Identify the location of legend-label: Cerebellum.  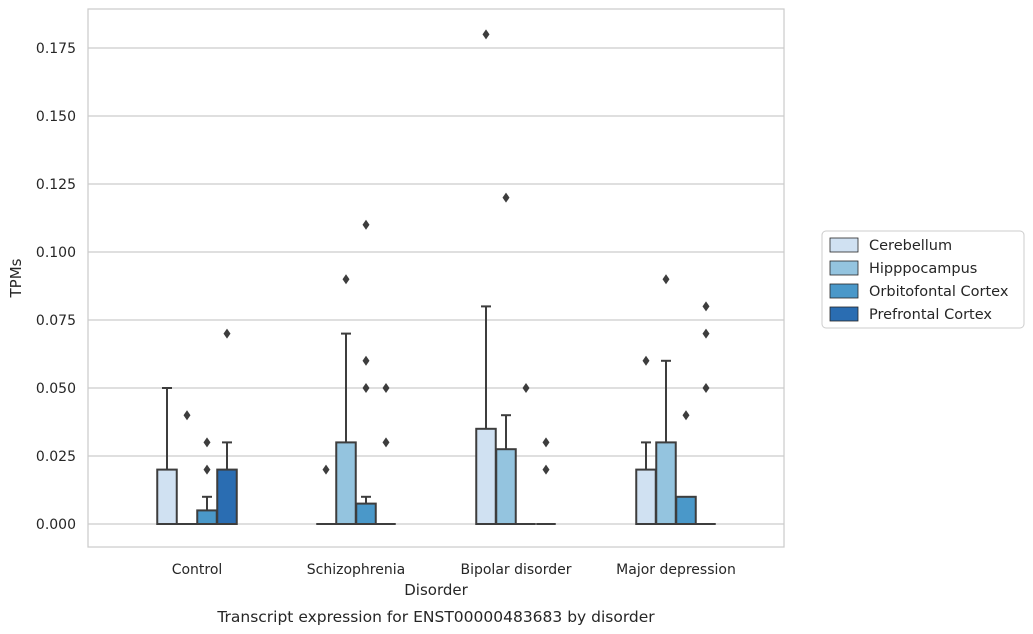
(910, 246).